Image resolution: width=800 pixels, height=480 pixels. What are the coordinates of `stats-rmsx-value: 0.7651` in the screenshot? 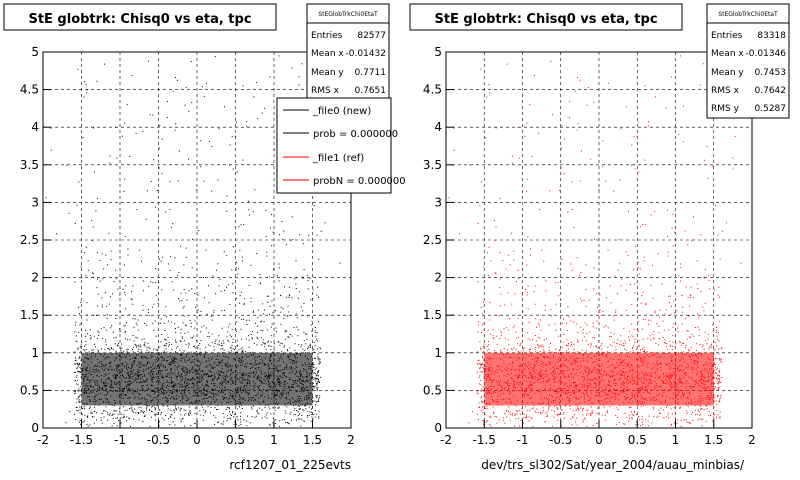 It's located at (371, 91).